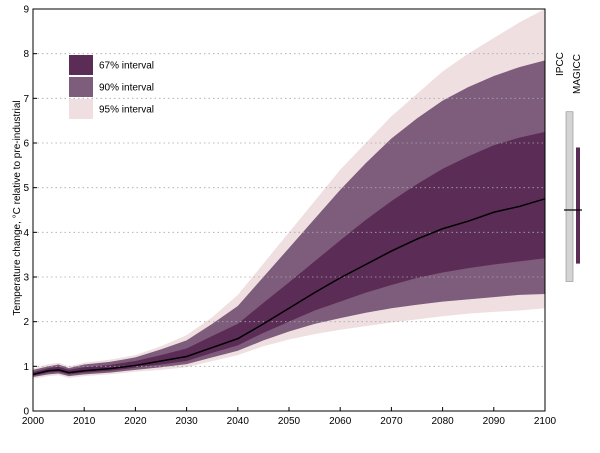  What do you see at coordinates (126, 66) in the screenshot?
I see `legend-label-0: 67% interval` at bounding box center [126, 66].